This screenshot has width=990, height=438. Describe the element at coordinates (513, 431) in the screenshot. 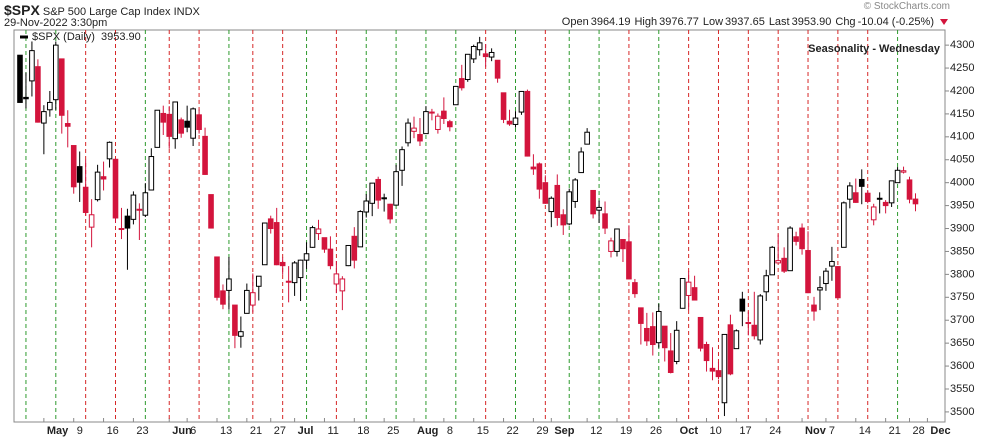

I see `x-tick-label: 22` at that location.